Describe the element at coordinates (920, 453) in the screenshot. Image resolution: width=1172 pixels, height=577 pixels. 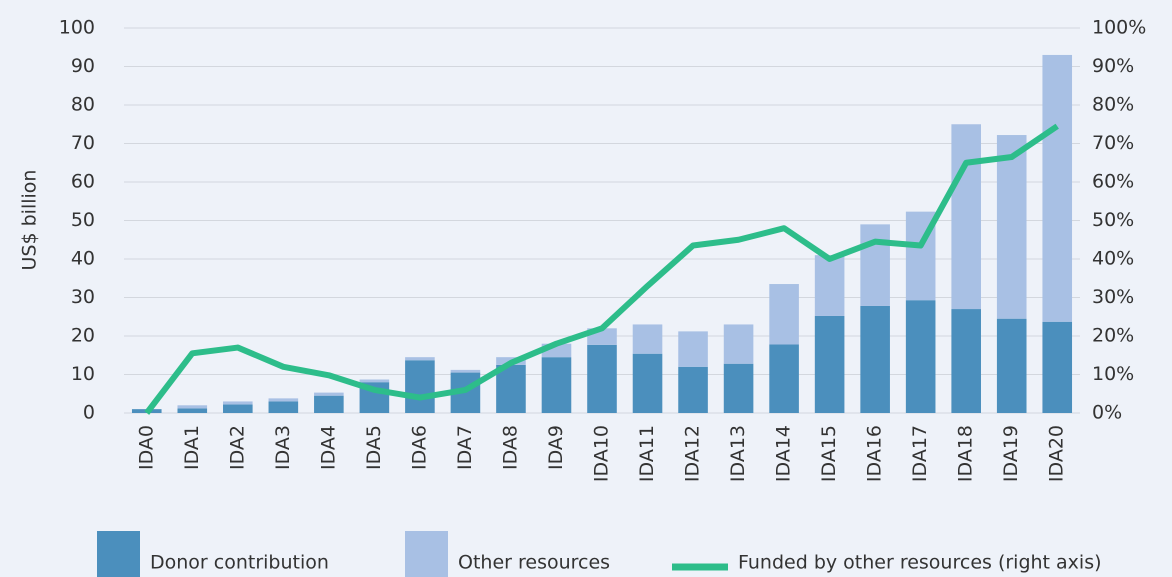
I see `x-tick-label: IDA17` at that location.